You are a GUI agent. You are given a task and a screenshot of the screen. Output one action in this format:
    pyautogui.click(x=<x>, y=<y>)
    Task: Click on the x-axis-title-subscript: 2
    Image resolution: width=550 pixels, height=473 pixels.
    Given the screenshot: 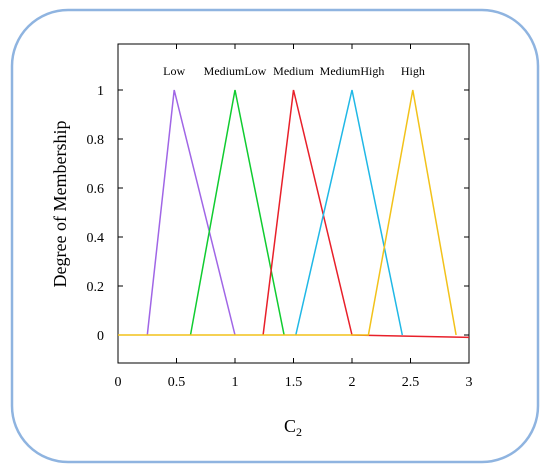 What is the action you would take?
    pyautogui.click(x=299, y=432)
    